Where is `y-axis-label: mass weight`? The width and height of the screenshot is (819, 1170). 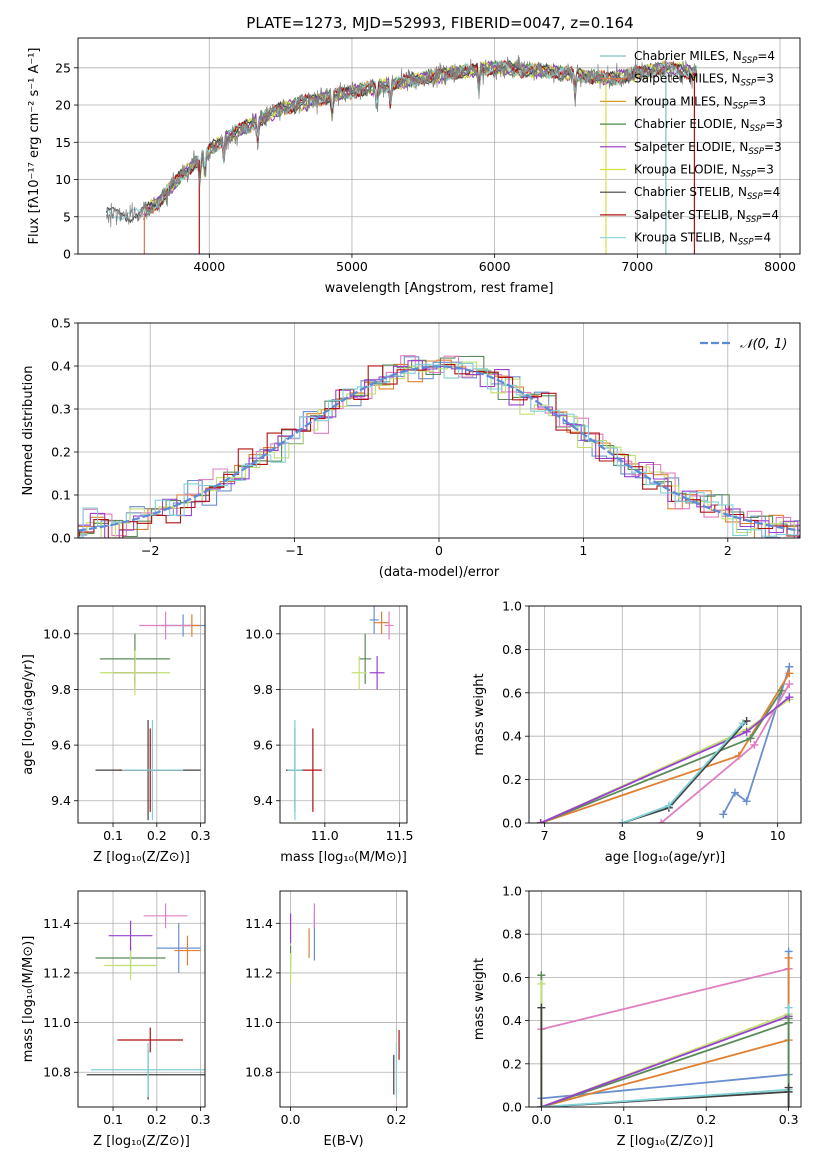 y-axis-label: mass weight is located at coordinates (479, 999).